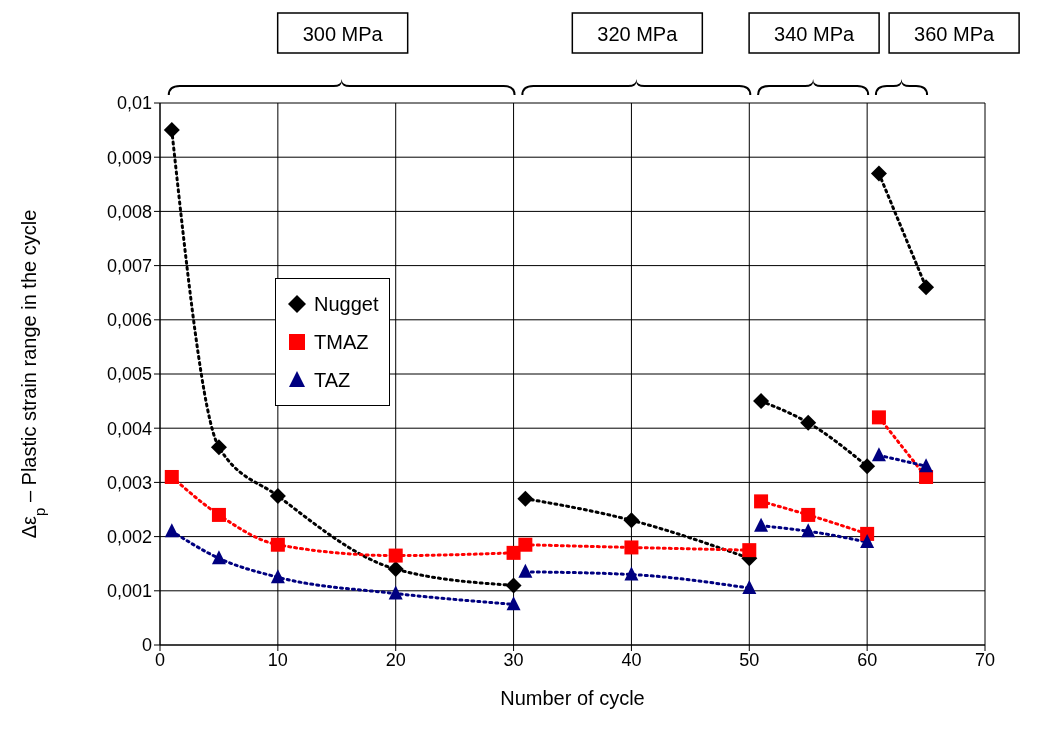 This screenshot has height=751, width=1058. I want to click on y-tick-label: 0,008, so click(129, 211).